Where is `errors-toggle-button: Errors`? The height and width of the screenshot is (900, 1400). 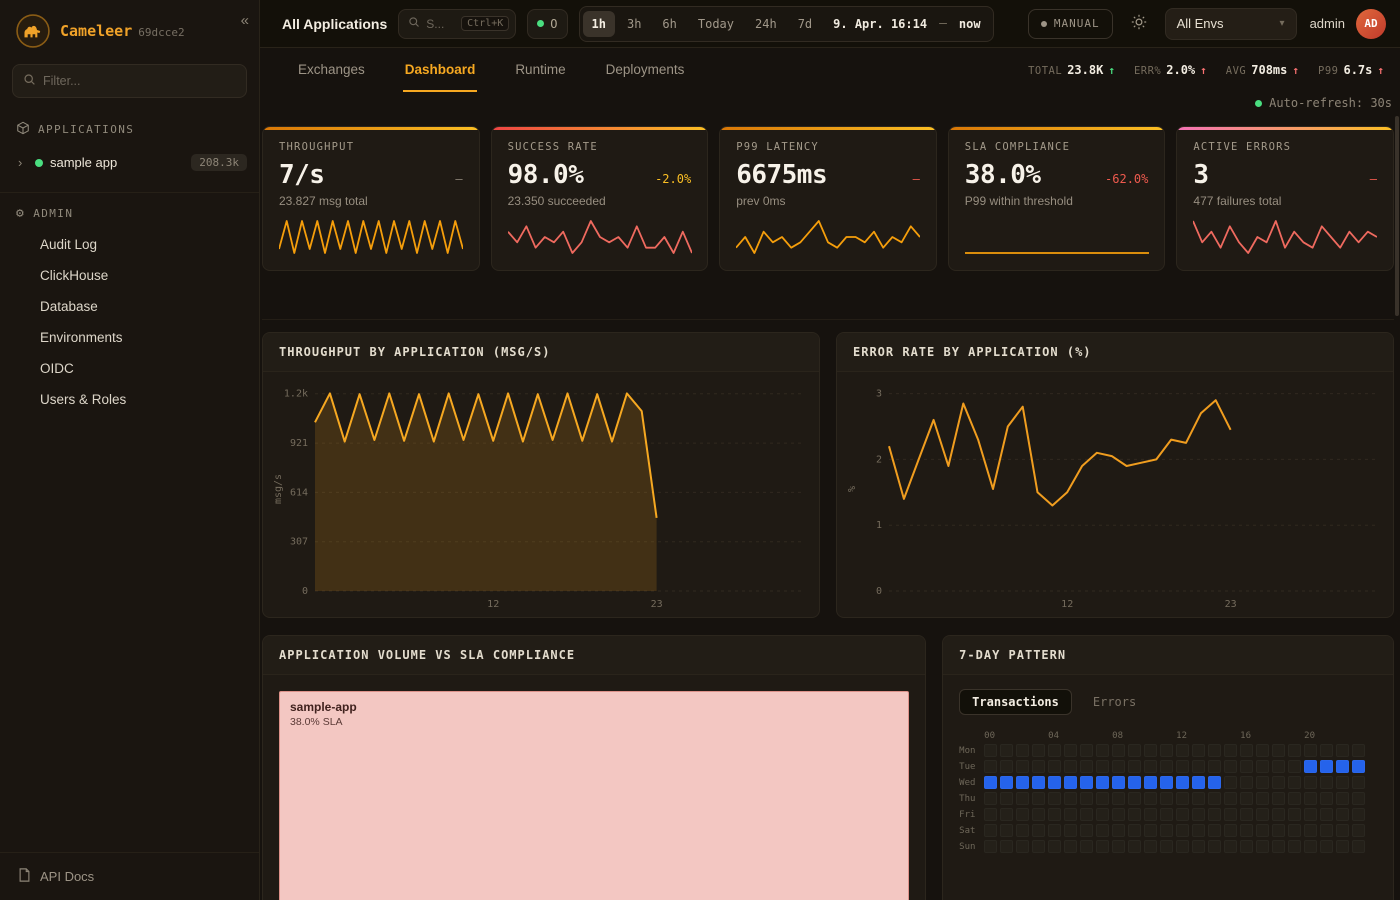
errors-toggle-button: Errors is located at coordinates (1114, 702).